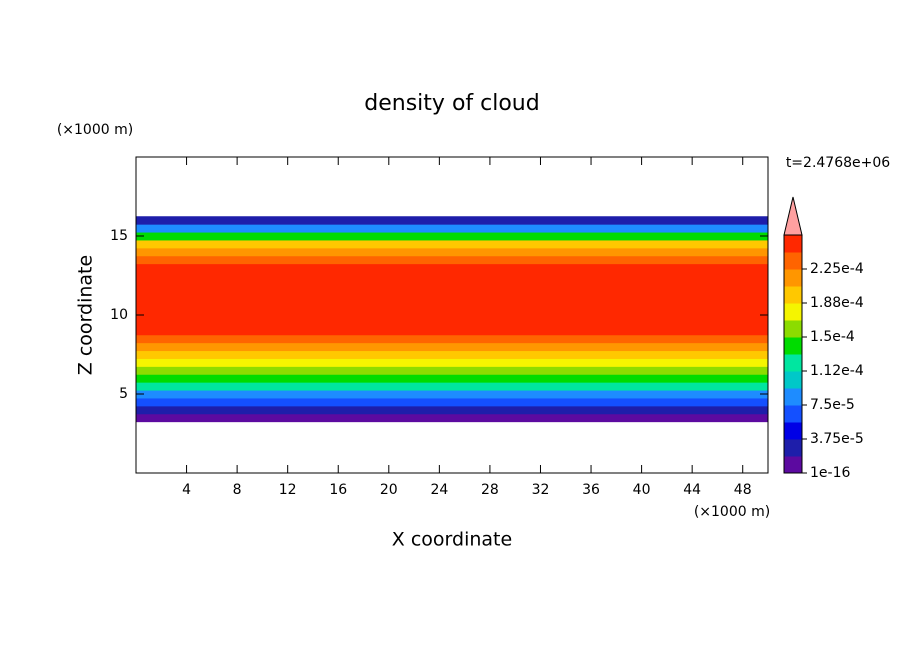  What do you see at coordinates (832, 405) in the screenshot?
I see `colorbar-tick-label: 7.5e-5` at bounding box center [832, 405].